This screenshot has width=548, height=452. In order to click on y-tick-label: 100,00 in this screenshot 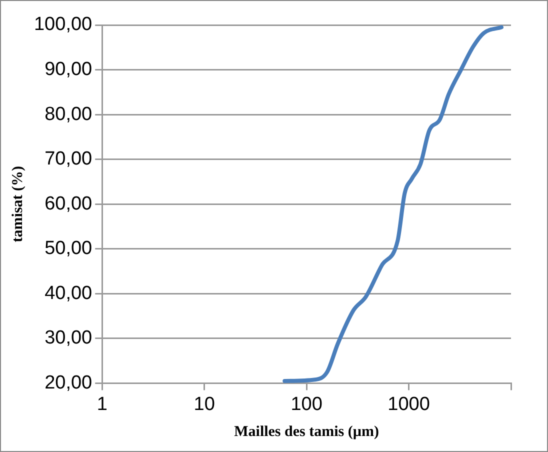, I will do `click(63, 25)`.